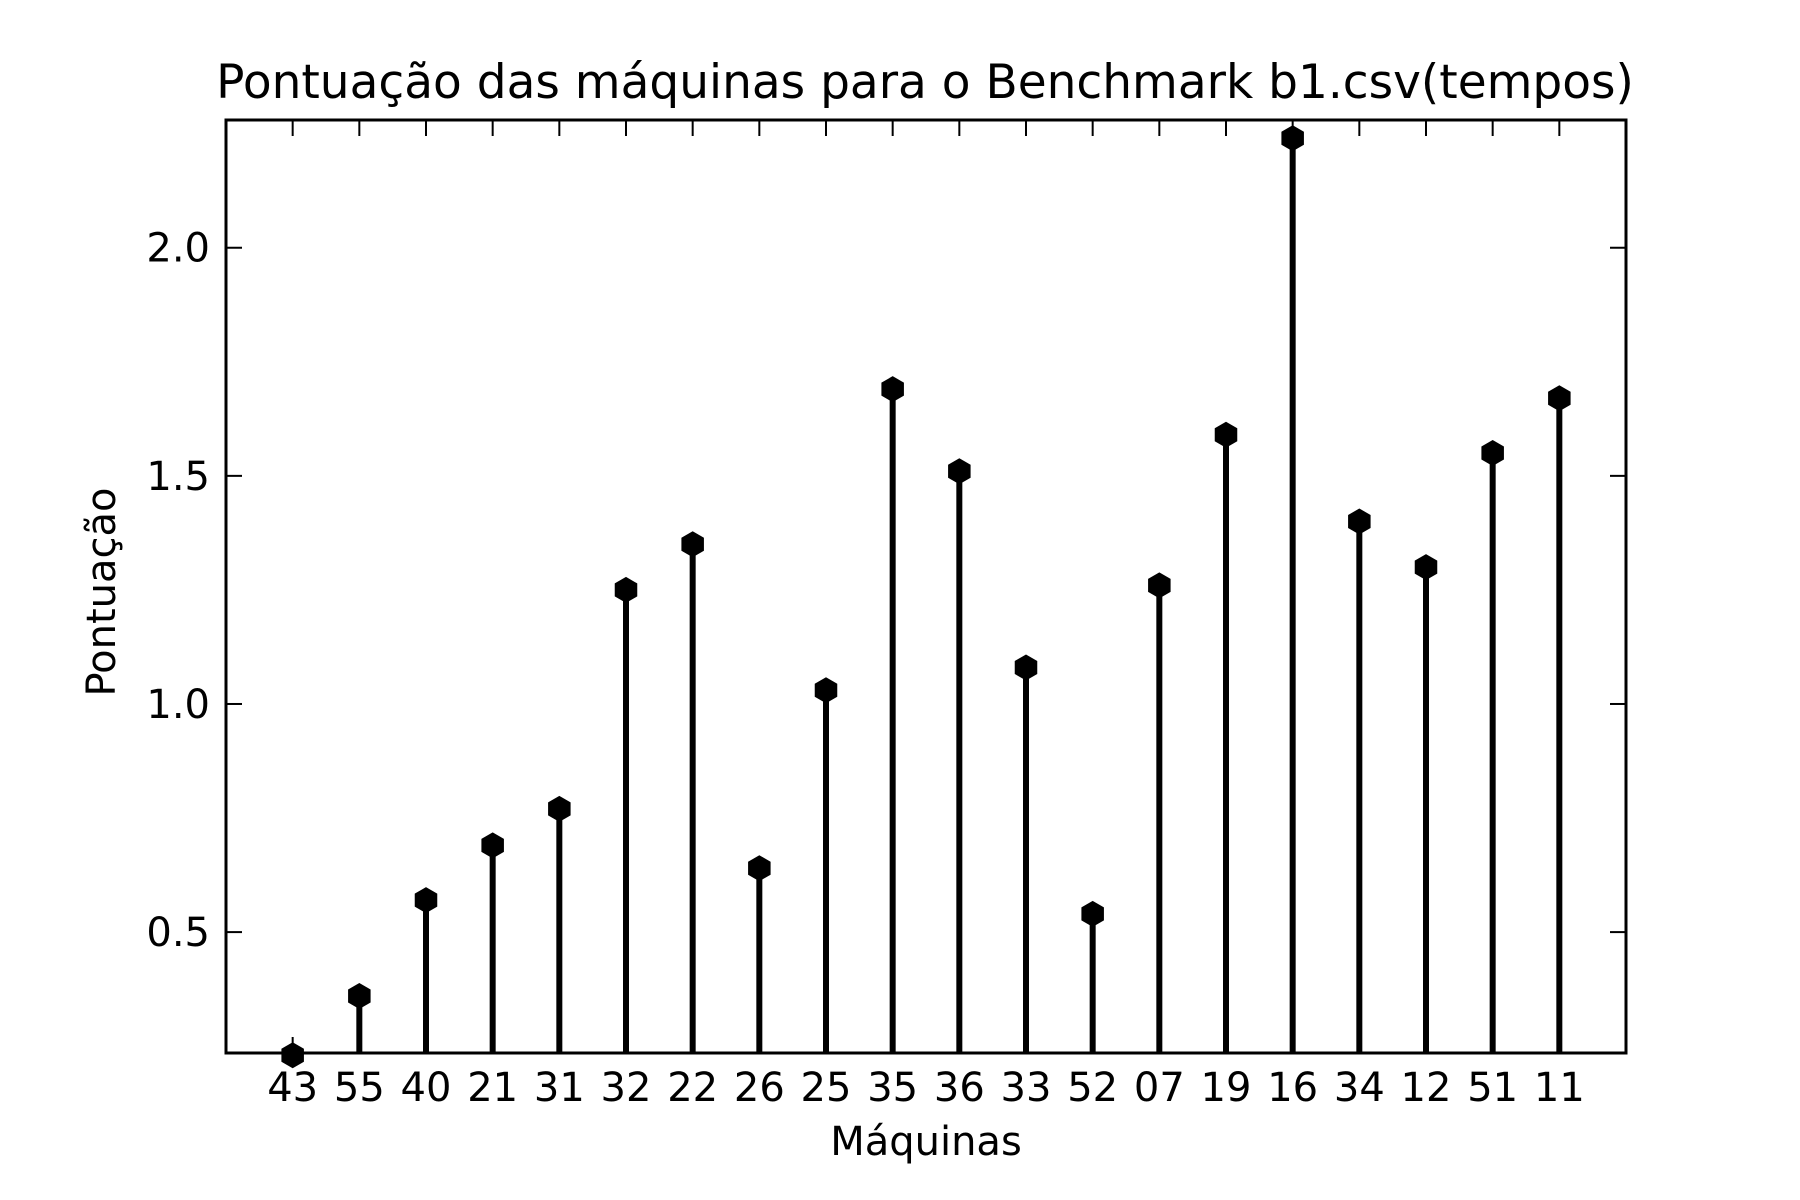  I want to click on x-tick-label: 32, so click(626, 1088).